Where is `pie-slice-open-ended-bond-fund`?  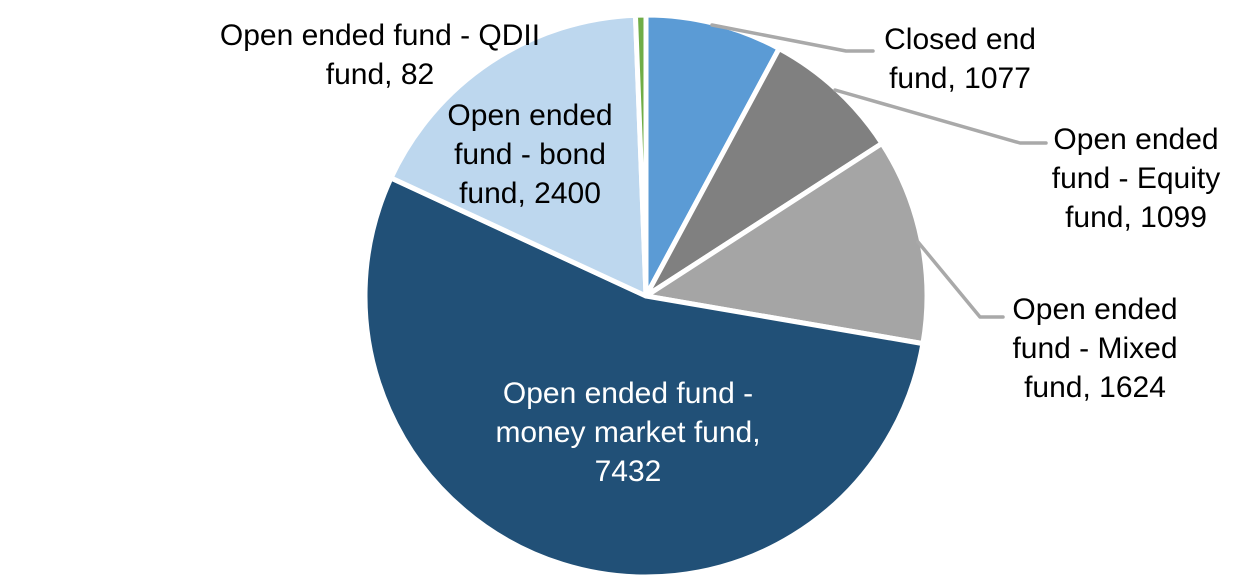
pie-slice-open-ended-bond-fund is located at coordinates (518, 155).